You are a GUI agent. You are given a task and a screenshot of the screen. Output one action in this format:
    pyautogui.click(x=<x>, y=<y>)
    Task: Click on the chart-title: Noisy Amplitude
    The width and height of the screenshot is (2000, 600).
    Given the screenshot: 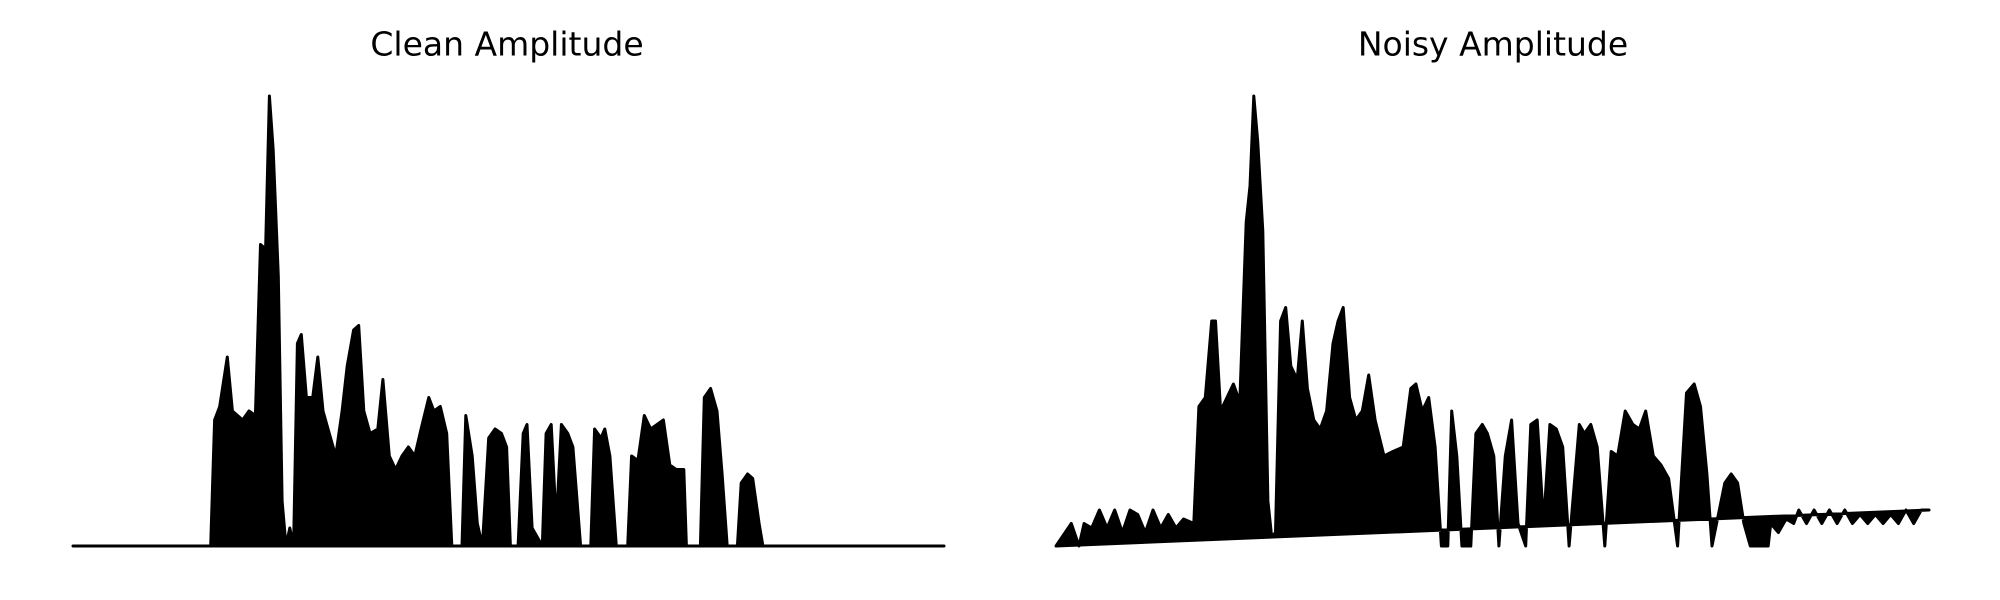 What is the action you would take?
    pyautogui.click(x=1493, y=44)
    